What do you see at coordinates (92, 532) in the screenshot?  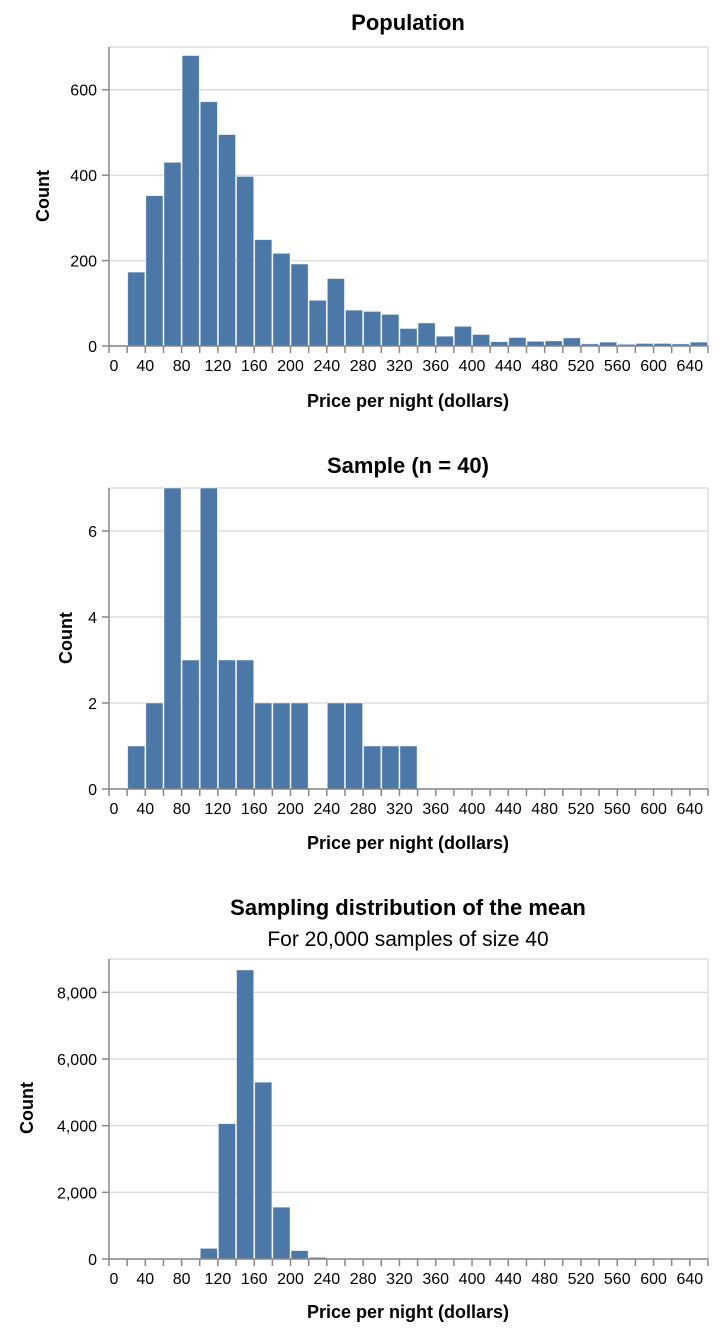 I see `y-tick-label: 6` at bounding box center [92, 532].